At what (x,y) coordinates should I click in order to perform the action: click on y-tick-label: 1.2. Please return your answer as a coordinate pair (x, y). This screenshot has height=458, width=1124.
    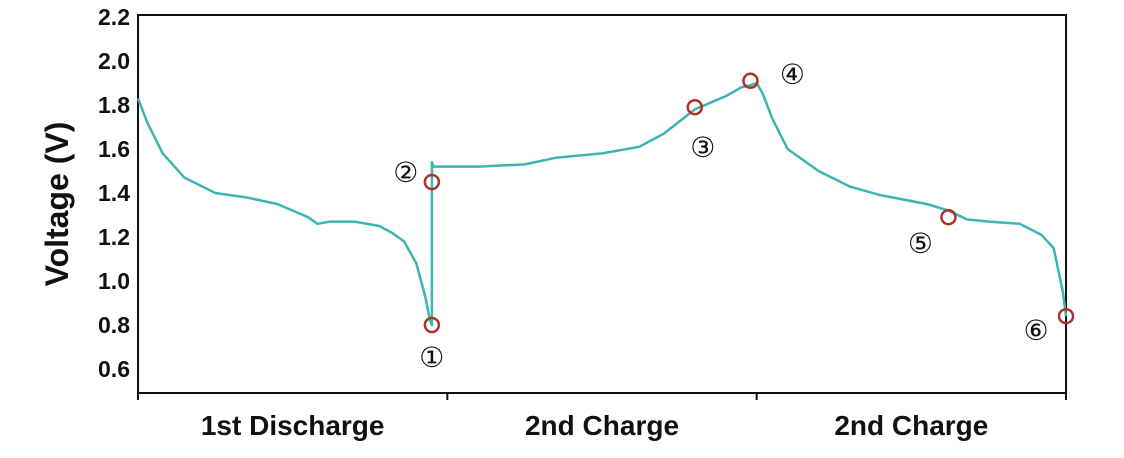
    Looking at the image, I should click on (114, 237).